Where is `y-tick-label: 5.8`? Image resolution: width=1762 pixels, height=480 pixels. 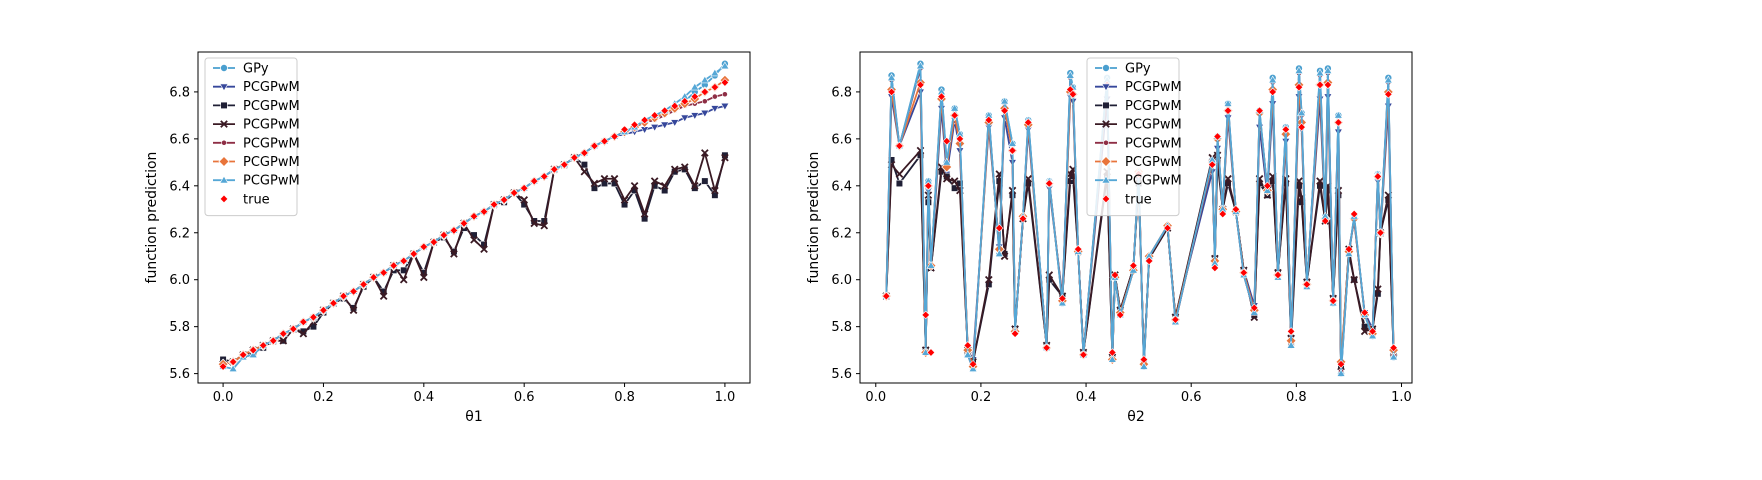
y-tick-label: 5.8 is located at coordinates (841, 327).